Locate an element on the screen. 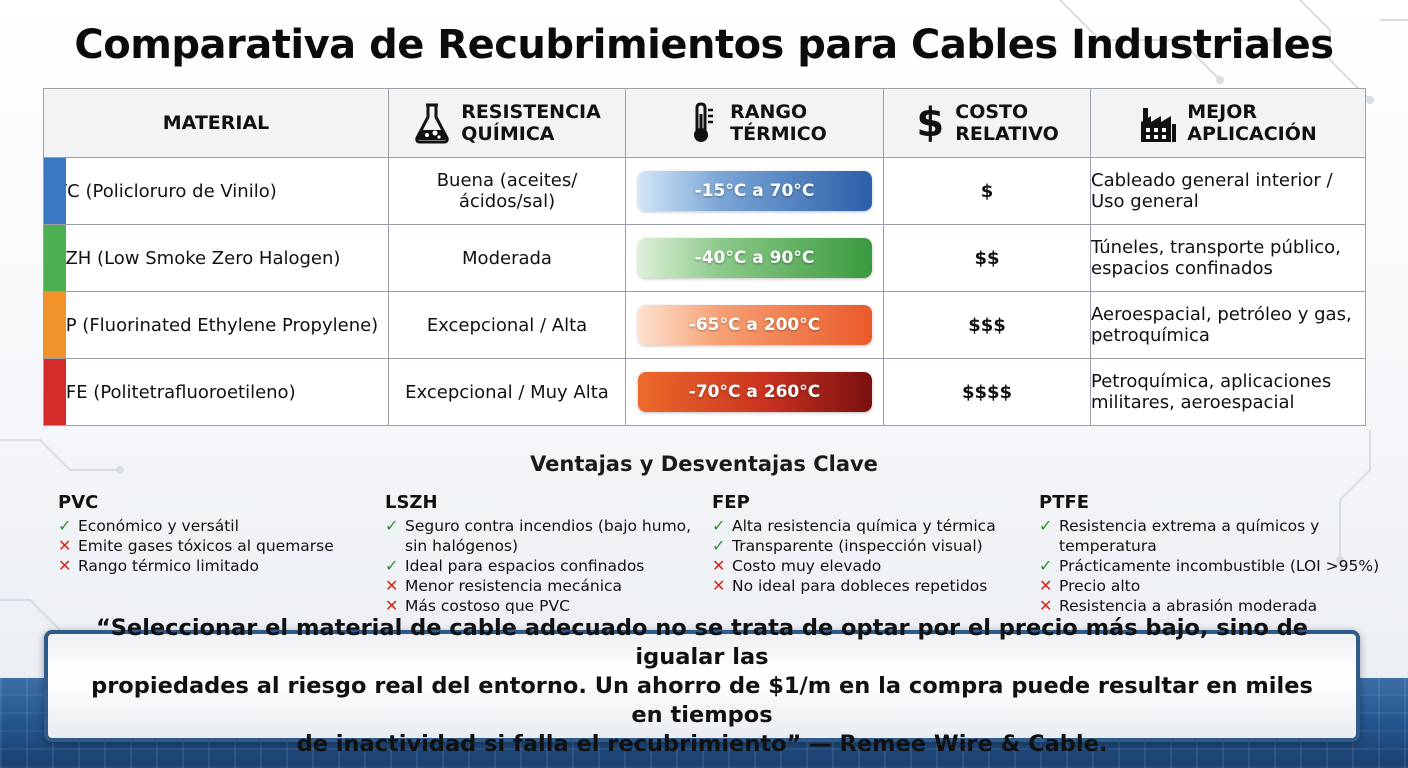  list-item: ✓ Prácticamente incombustible (LOI >95%) is located at coordinates (1214, 566).